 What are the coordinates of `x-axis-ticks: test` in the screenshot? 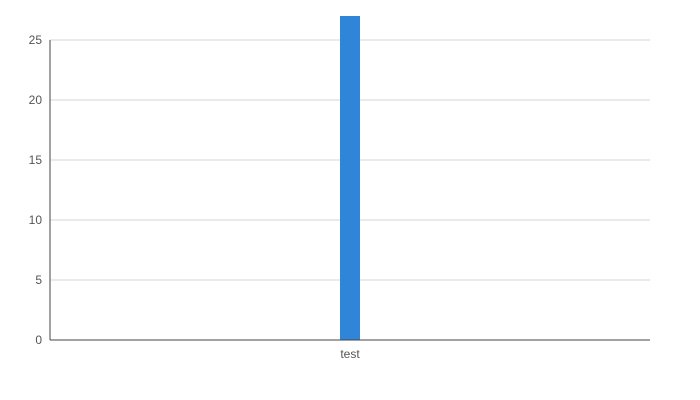 It's located at (350, 354).